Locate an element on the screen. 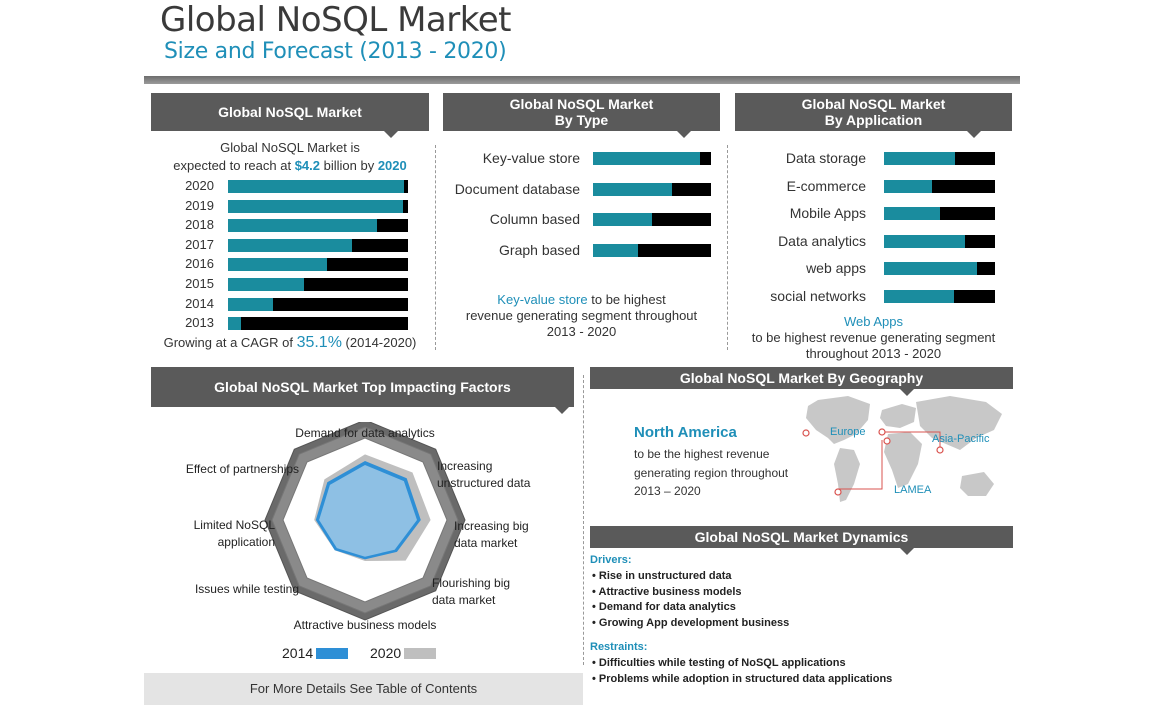  factors-header-notch is located at coordinates (562, 410).